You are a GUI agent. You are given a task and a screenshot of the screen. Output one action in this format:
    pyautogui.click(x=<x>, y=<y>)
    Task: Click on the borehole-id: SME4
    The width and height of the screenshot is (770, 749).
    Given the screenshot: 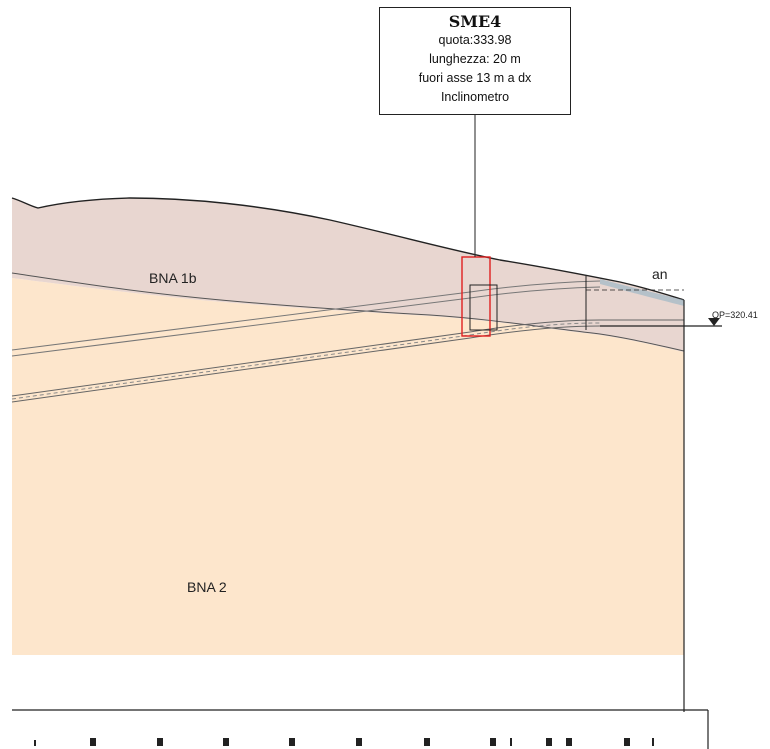 What is the action you would take?
    pyautogui.click(x=475, y=21)
    